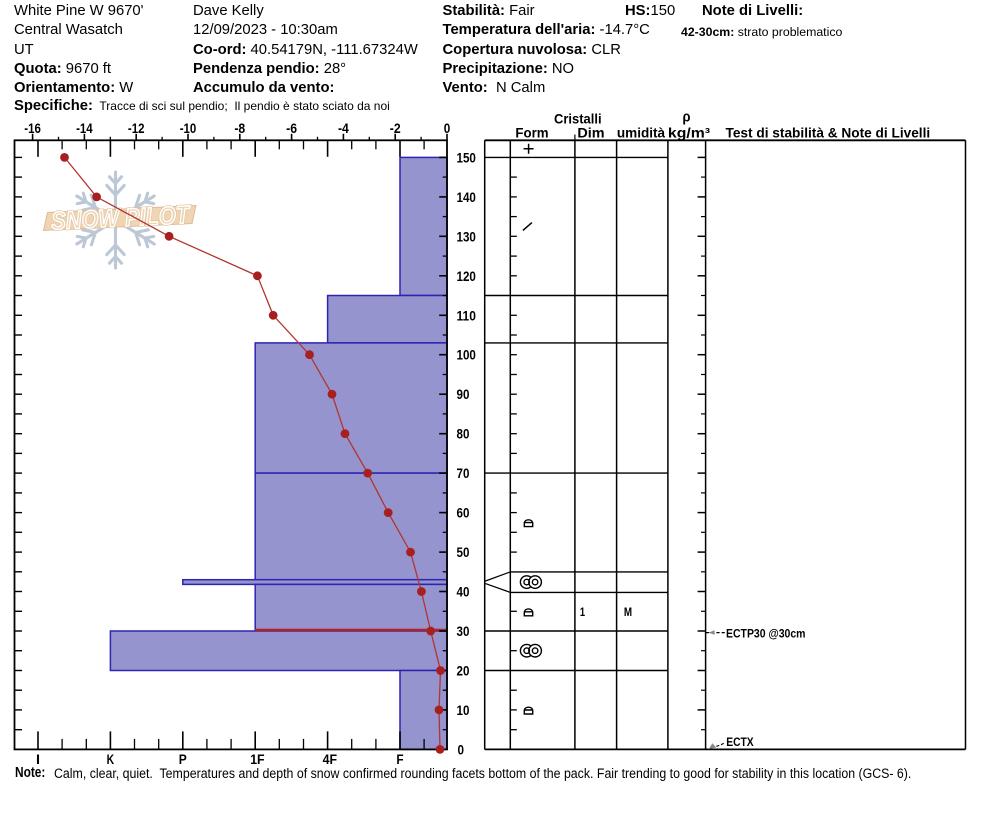  What do you see at coordinates (466, 316) in the screenshot?
I see `svg-text: 110` at bounding box center [466, 316].